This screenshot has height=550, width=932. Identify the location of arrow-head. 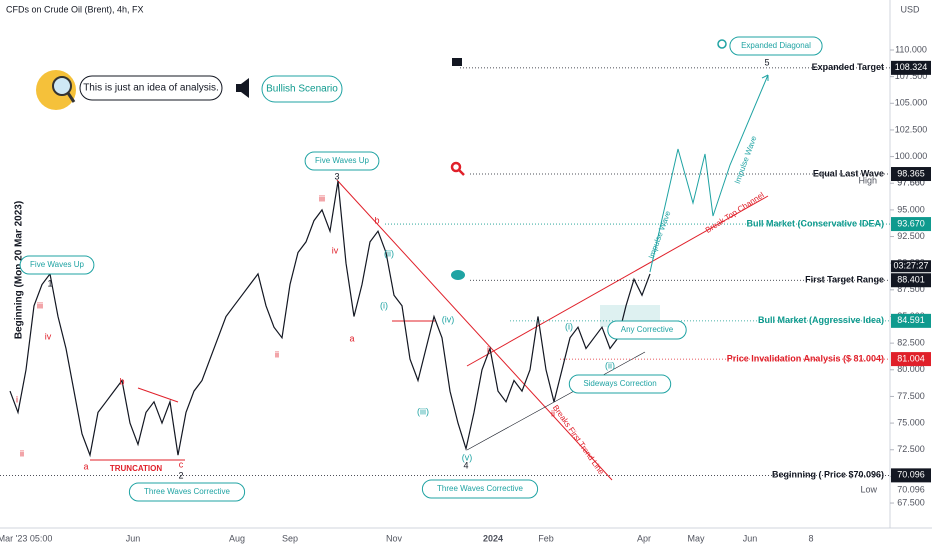
(765, 77).